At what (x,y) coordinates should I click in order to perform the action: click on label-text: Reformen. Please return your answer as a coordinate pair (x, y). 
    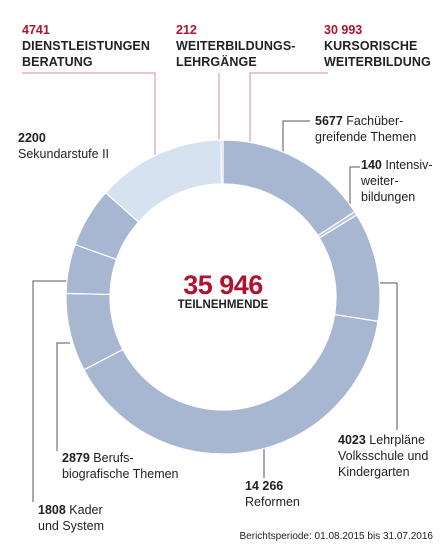
    Looking at the image, I should click on (272, 502).